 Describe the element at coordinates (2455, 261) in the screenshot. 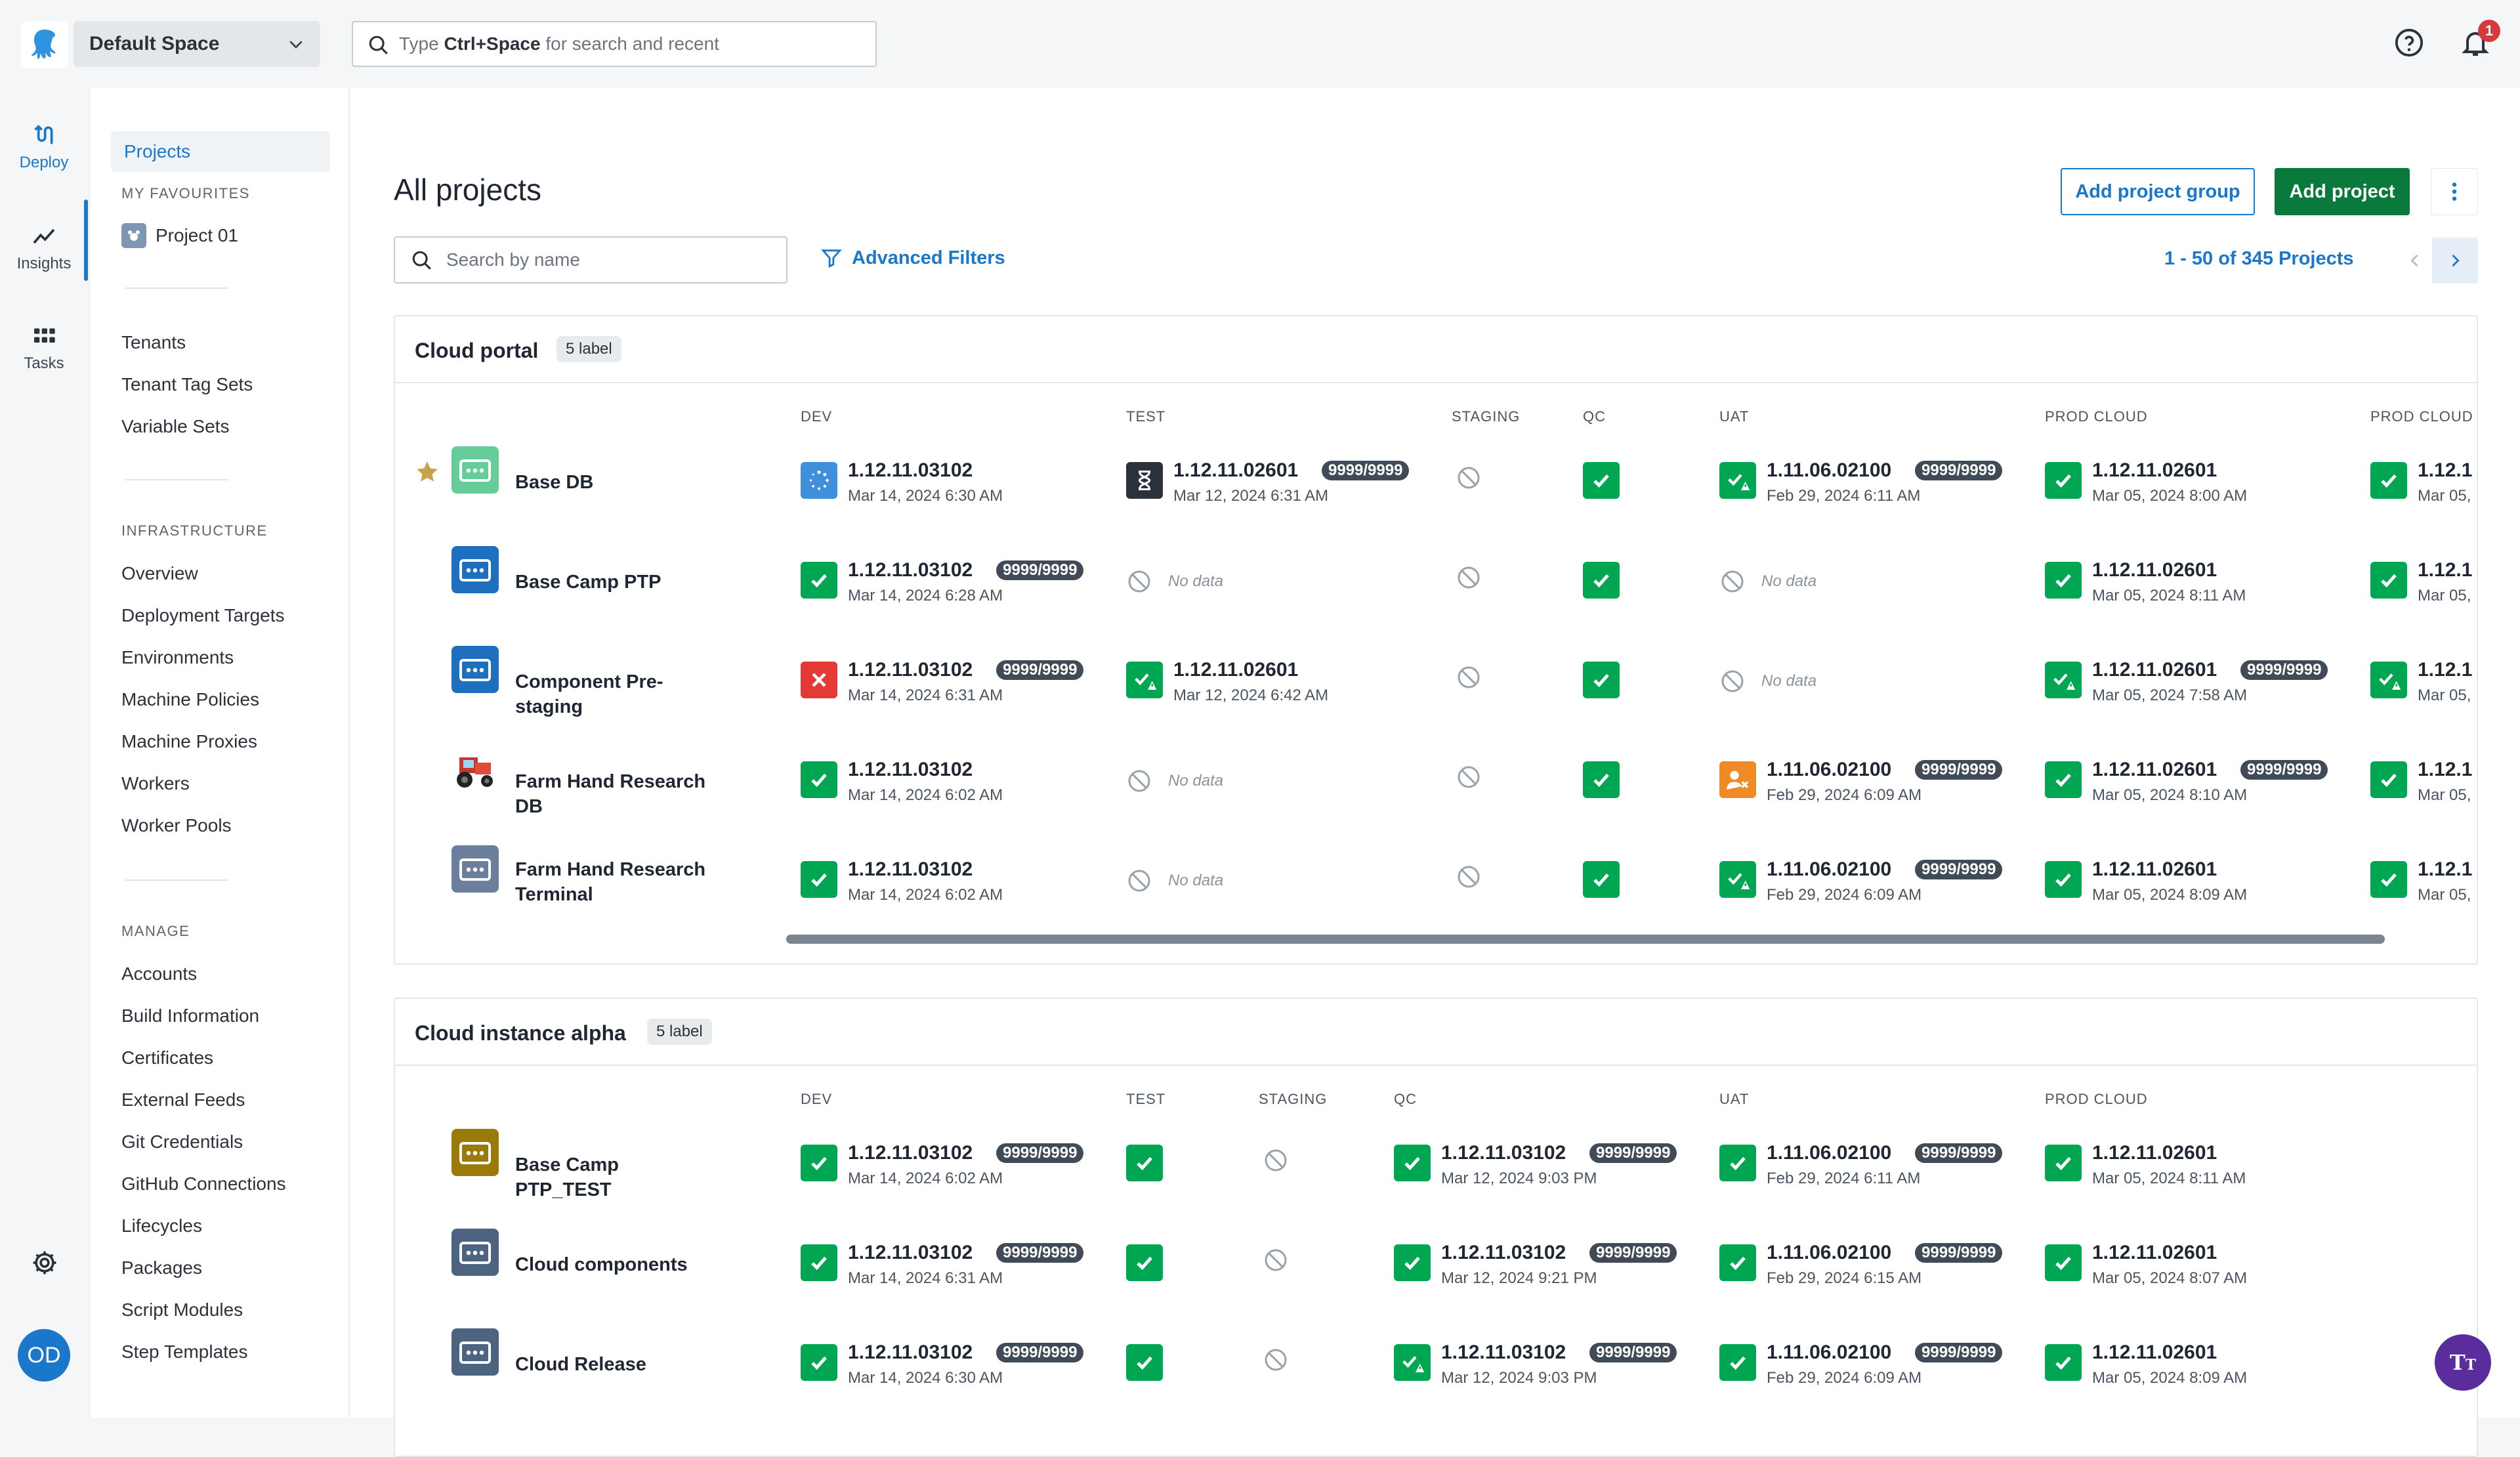

I see `next-page-button` at that location.